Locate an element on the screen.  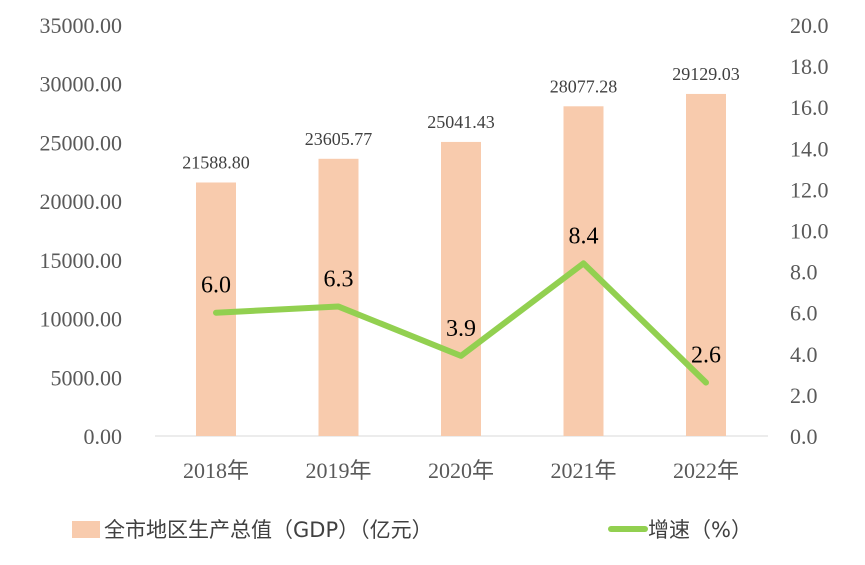
x-axis-tick: 2020年 is located at coordinates (461, 470).